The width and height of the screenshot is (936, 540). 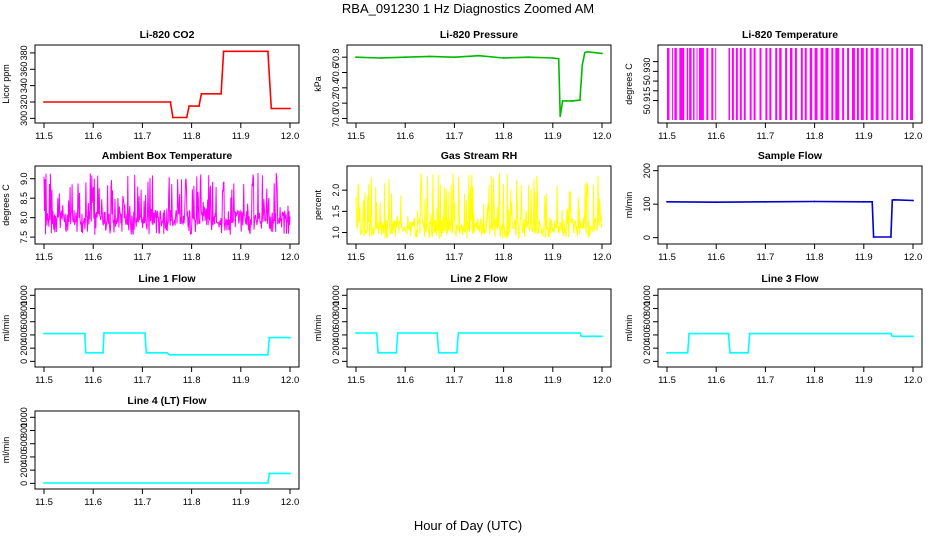 I want to click on y-tick-label: 70.6, so click(x=336, y=73).